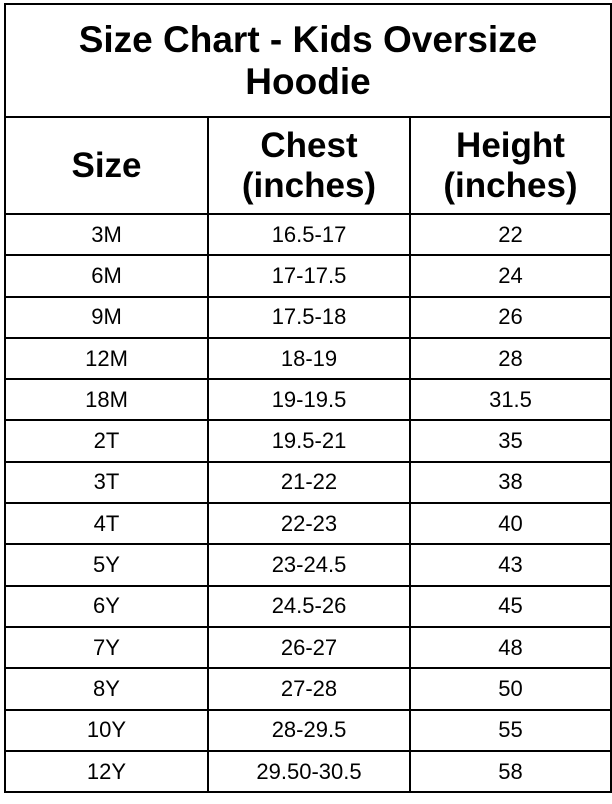 The height and width of the screenshot is (804, 612). I want to click on cell-size: 10Y, so click(106, 730).